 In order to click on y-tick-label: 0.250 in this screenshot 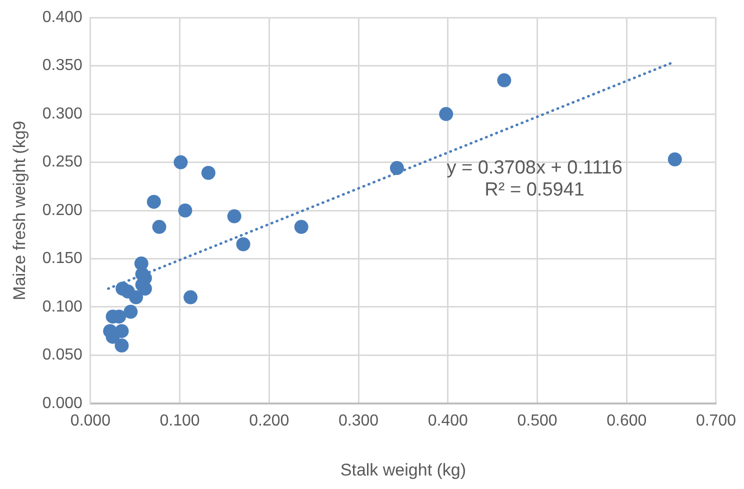, I will do `click(62, 162)`.